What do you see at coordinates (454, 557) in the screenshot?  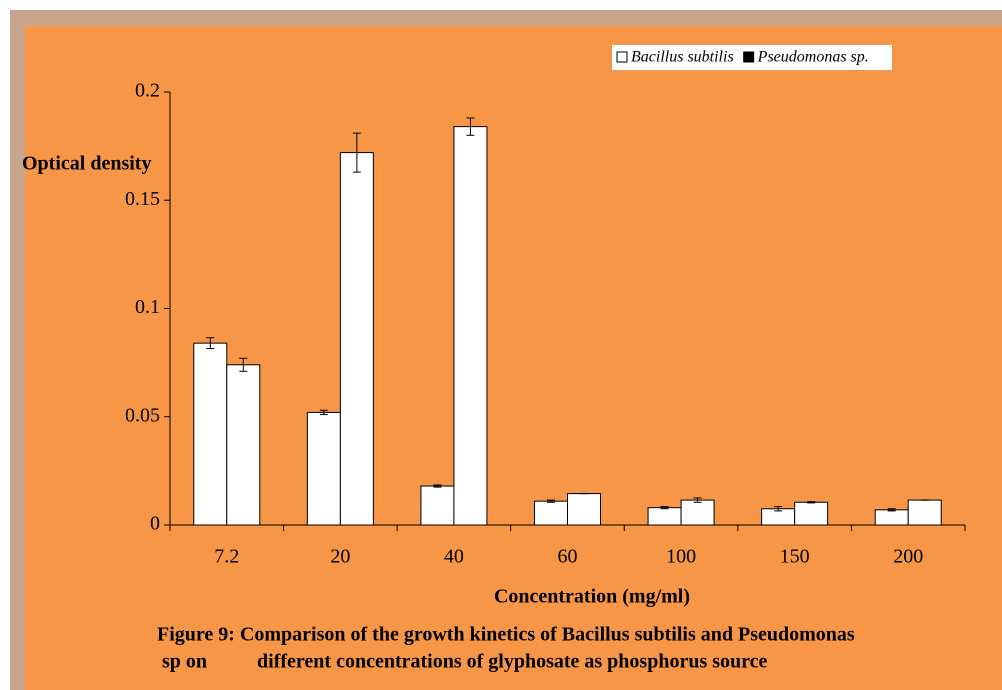 I see `x-tick-label: 40` at bounding box center [454, 557].